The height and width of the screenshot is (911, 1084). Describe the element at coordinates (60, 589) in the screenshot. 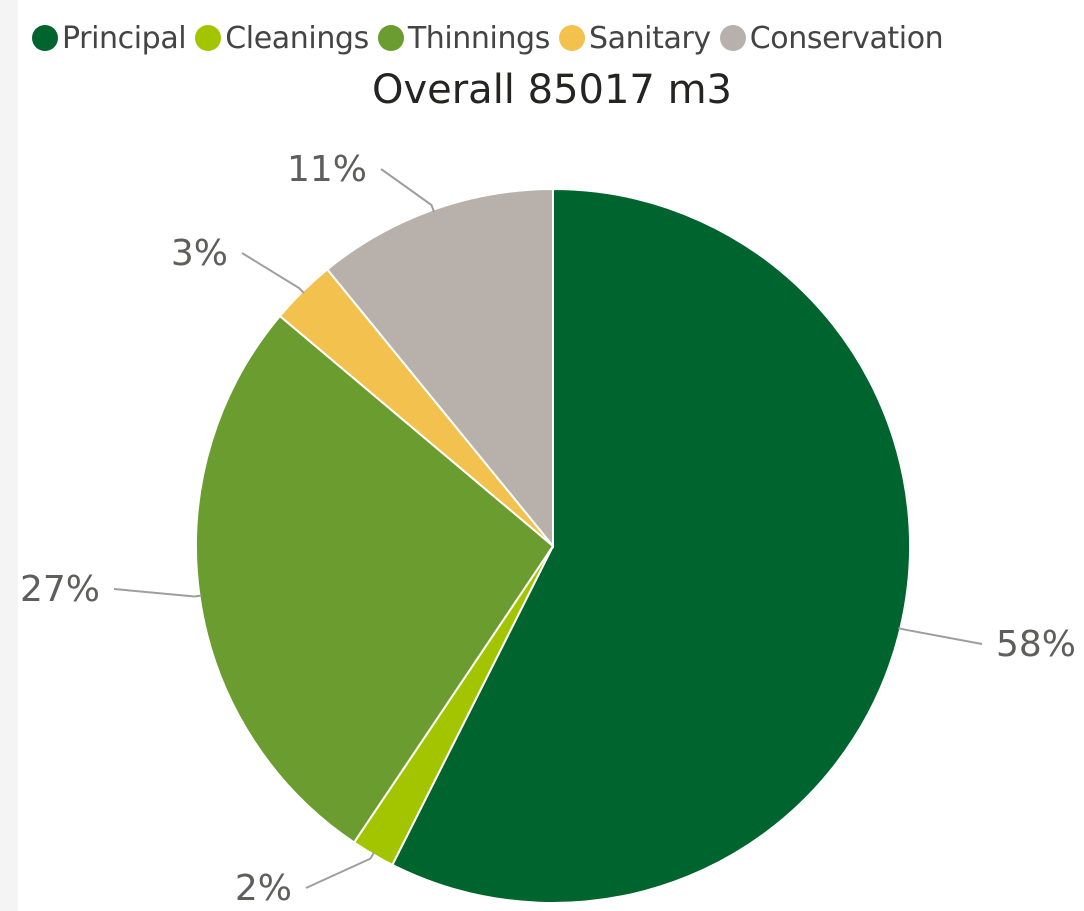

I see `data-label-thinnings: 27%` at that location.